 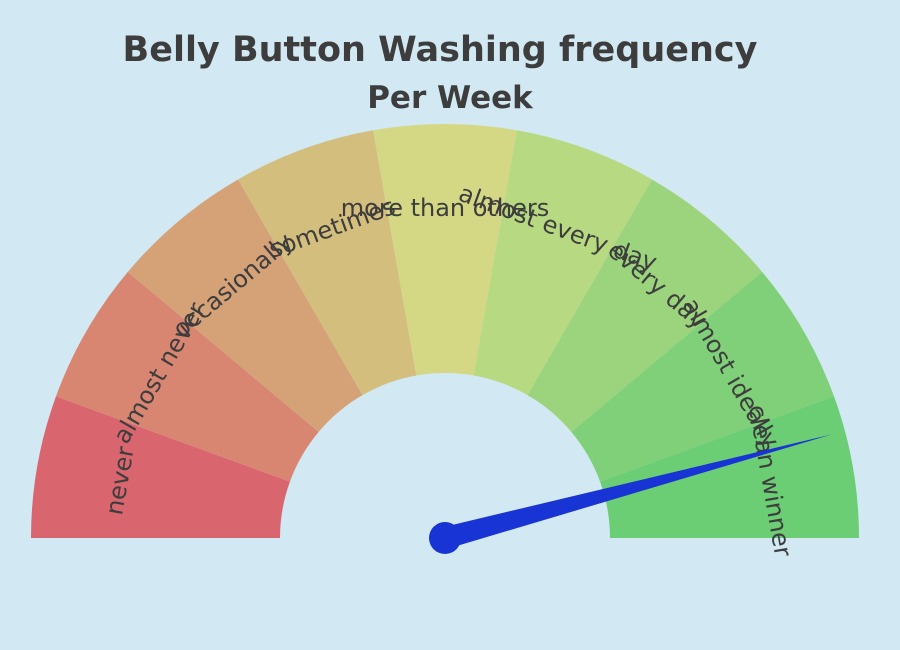 I want to click on gauge-needle-hub, so click(x=445, y=538).